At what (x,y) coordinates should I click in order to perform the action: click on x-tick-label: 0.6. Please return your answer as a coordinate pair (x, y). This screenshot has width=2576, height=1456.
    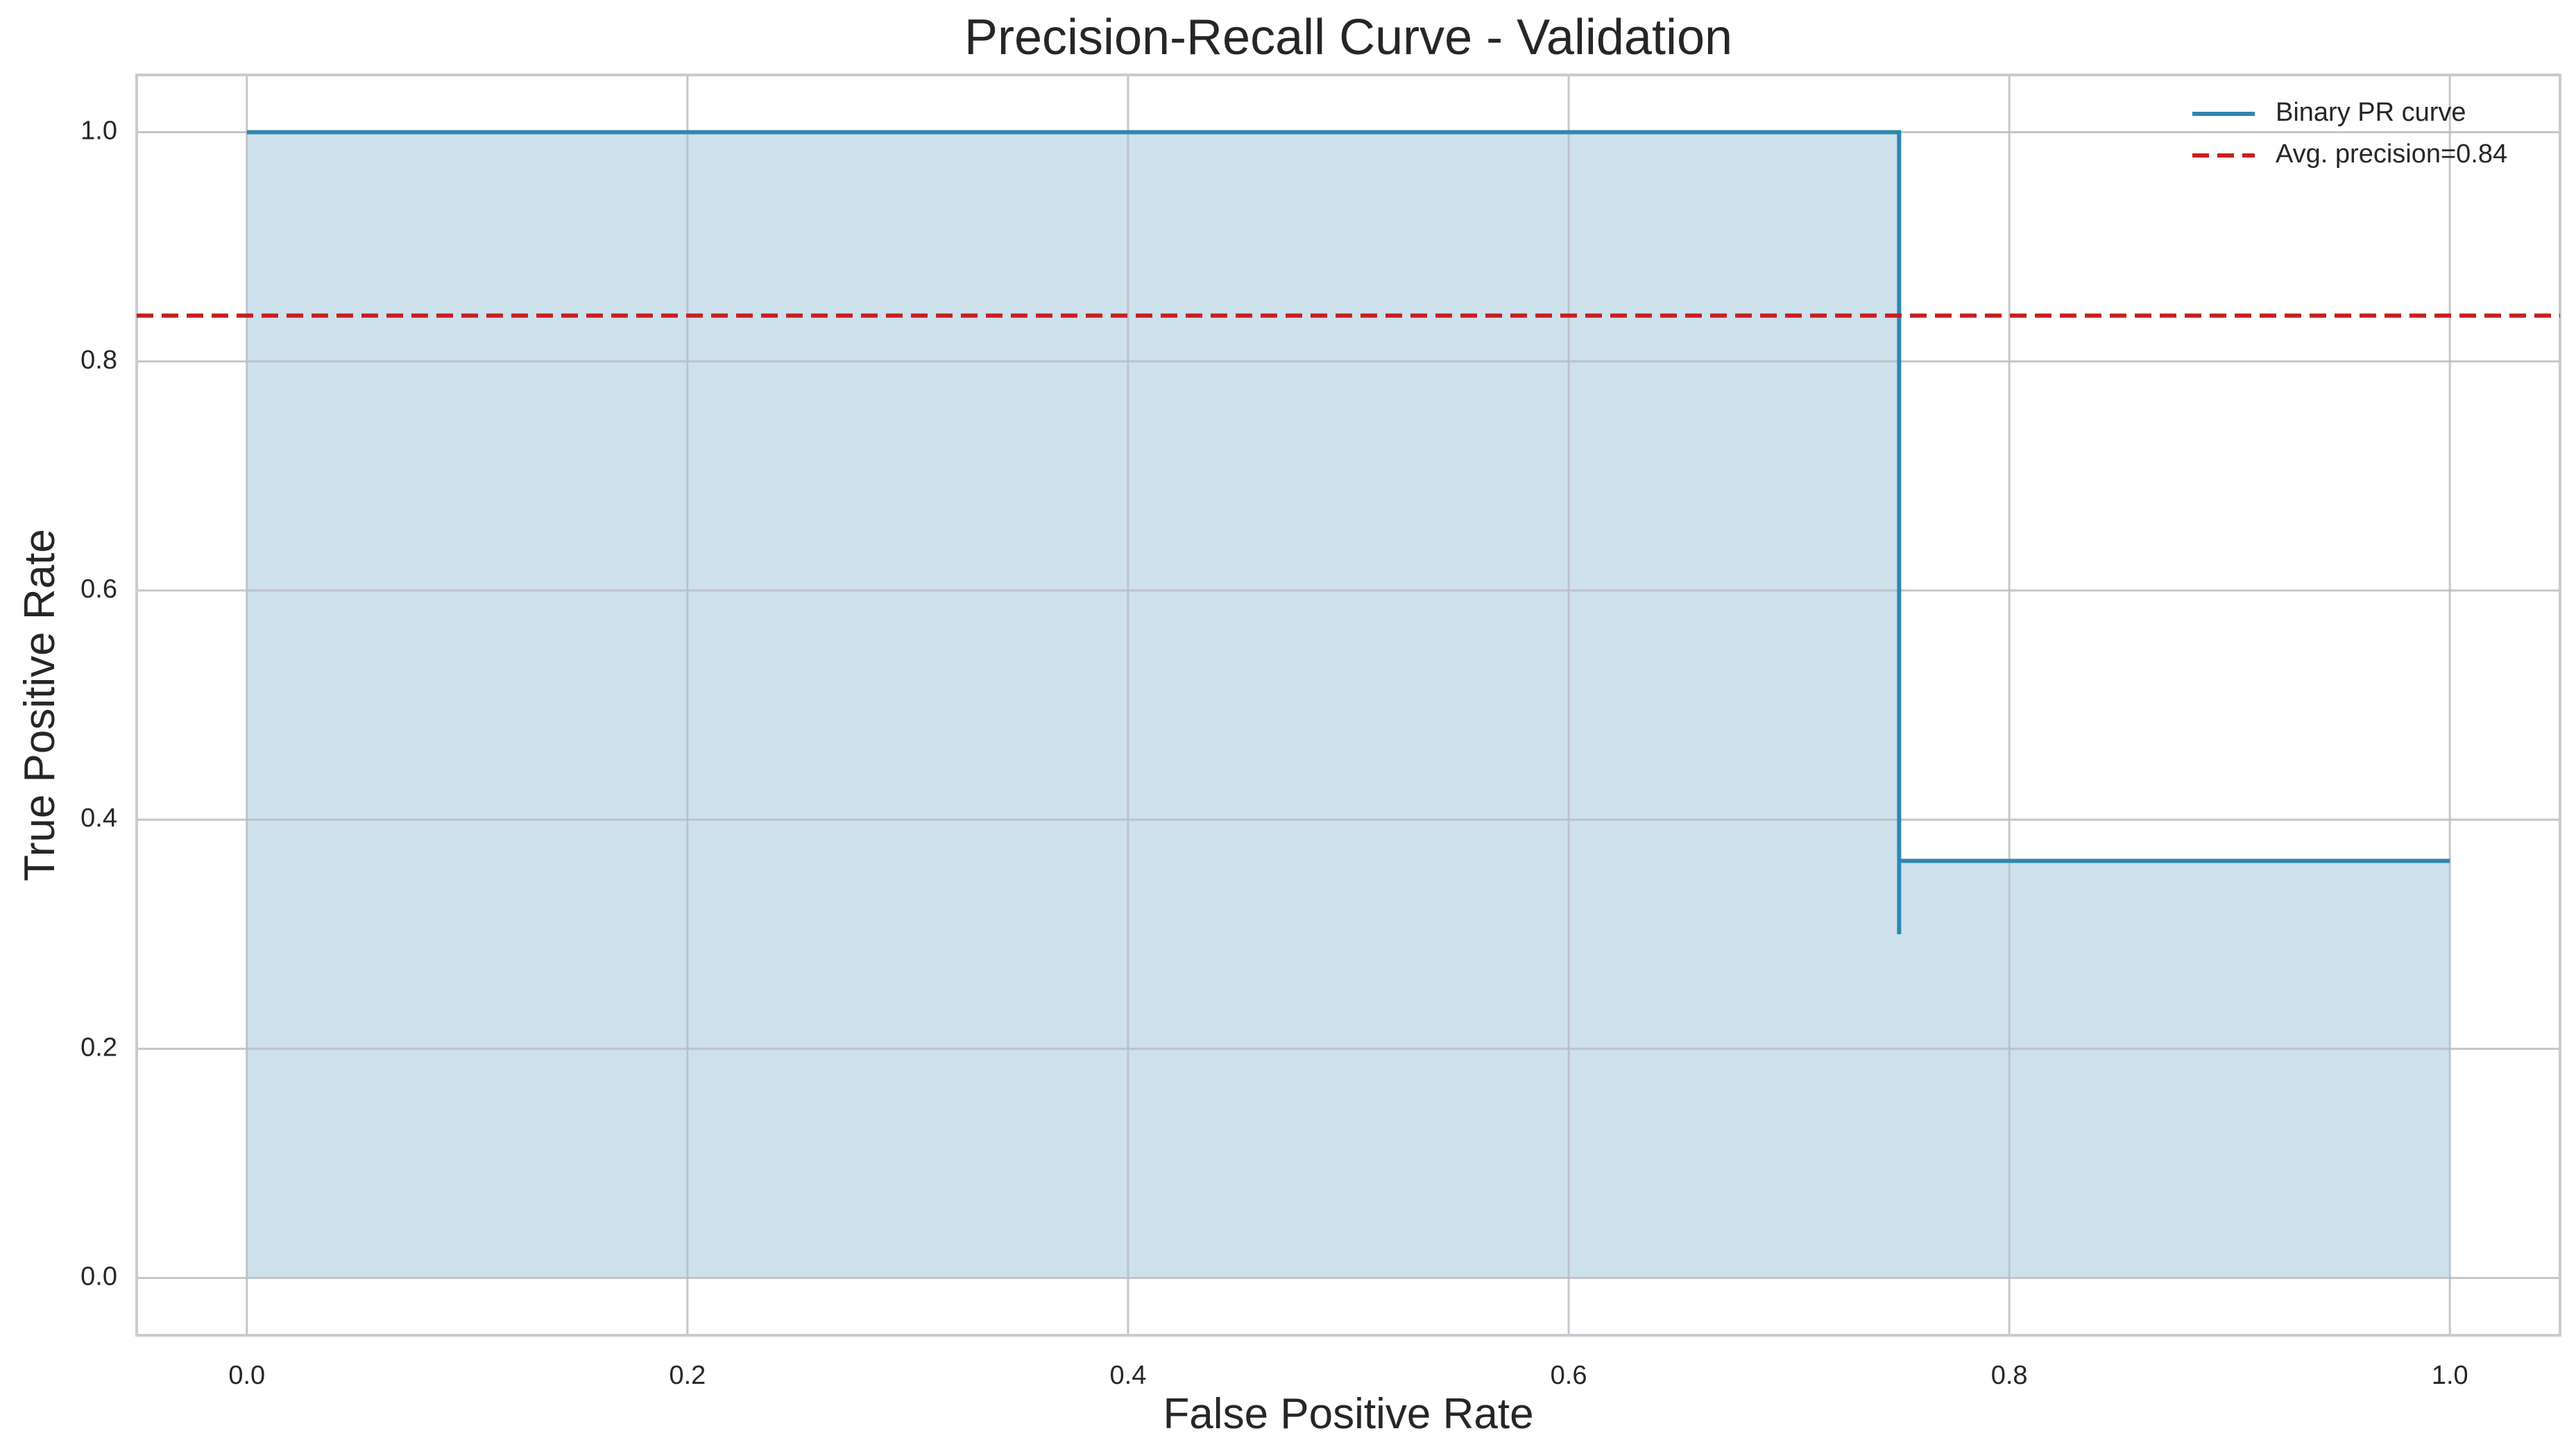
    Looking at the image, I should click on (1569, 1375).